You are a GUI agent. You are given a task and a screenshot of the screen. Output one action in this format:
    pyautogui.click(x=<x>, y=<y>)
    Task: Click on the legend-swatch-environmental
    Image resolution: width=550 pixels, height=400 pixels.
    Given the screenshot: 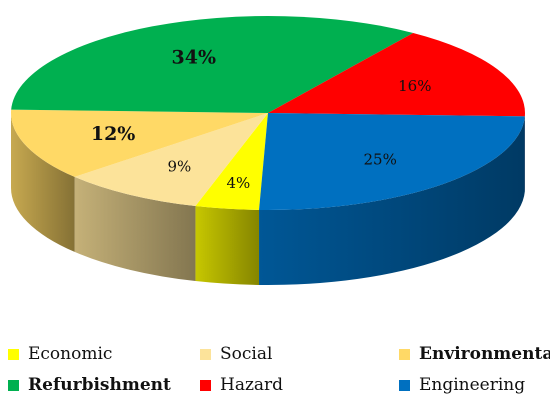 What is the action you would take?
    pyautogui.click(x=404, y=354)
    